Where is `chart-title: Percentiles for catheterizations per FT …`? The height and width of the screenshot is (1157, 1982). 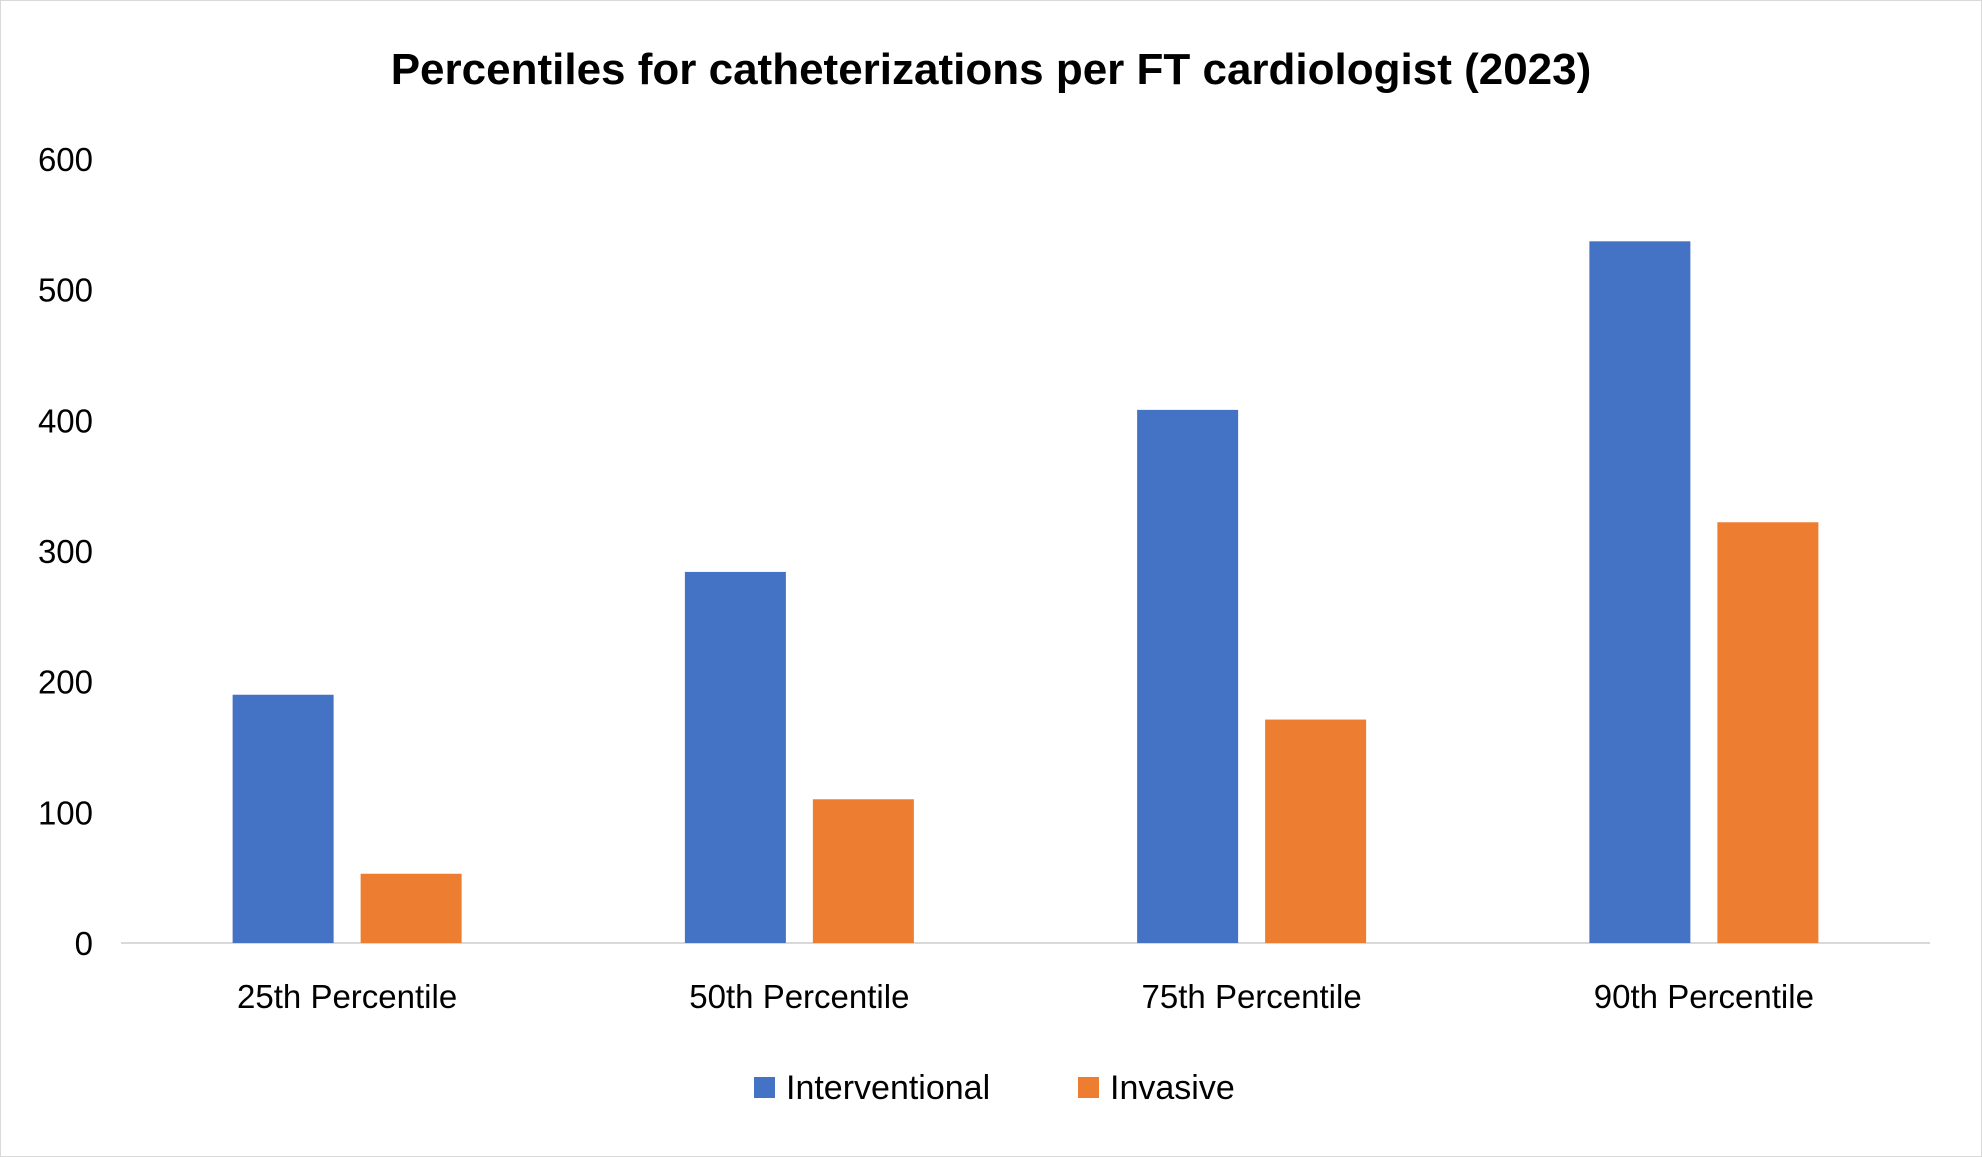
chart-title: Percentiles for catheterizations per FT … is located at coordinates (991, 69).